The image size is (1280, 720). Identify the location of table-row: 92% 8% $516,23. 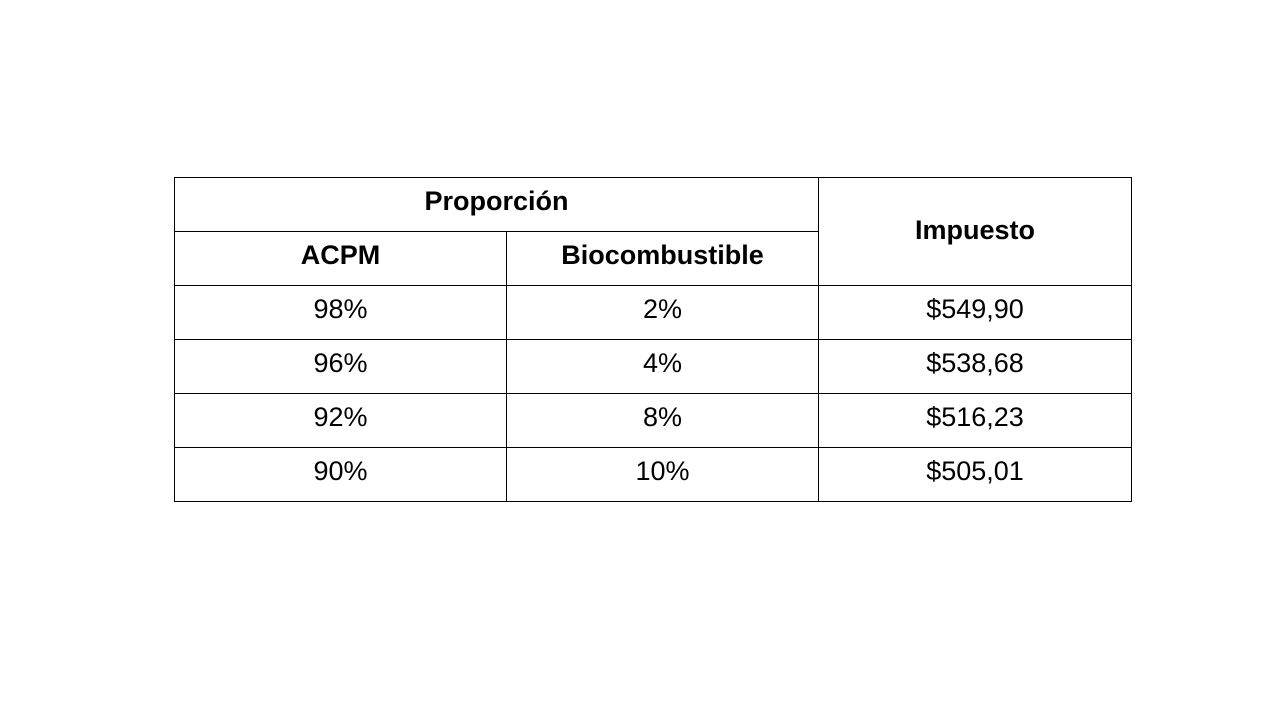
(653, 420).